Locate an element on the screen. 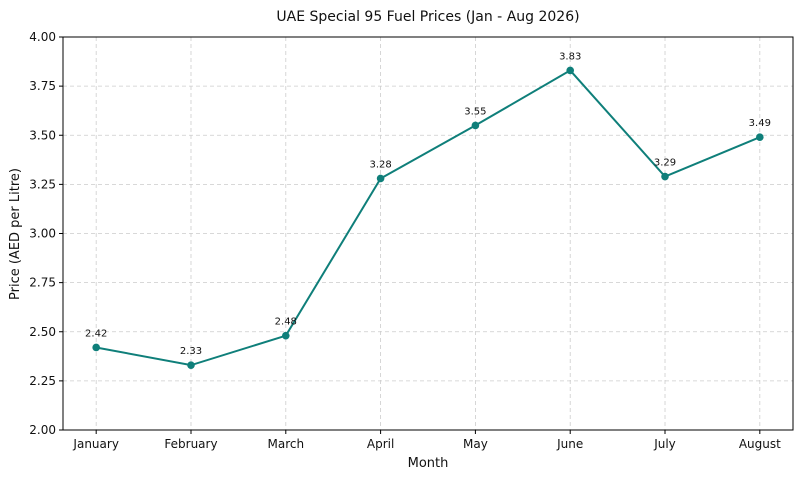 Image resolution: width=800 pixels, height=482 pixels. y-tick-label: 2.00 is located at coordinates (42, 430).